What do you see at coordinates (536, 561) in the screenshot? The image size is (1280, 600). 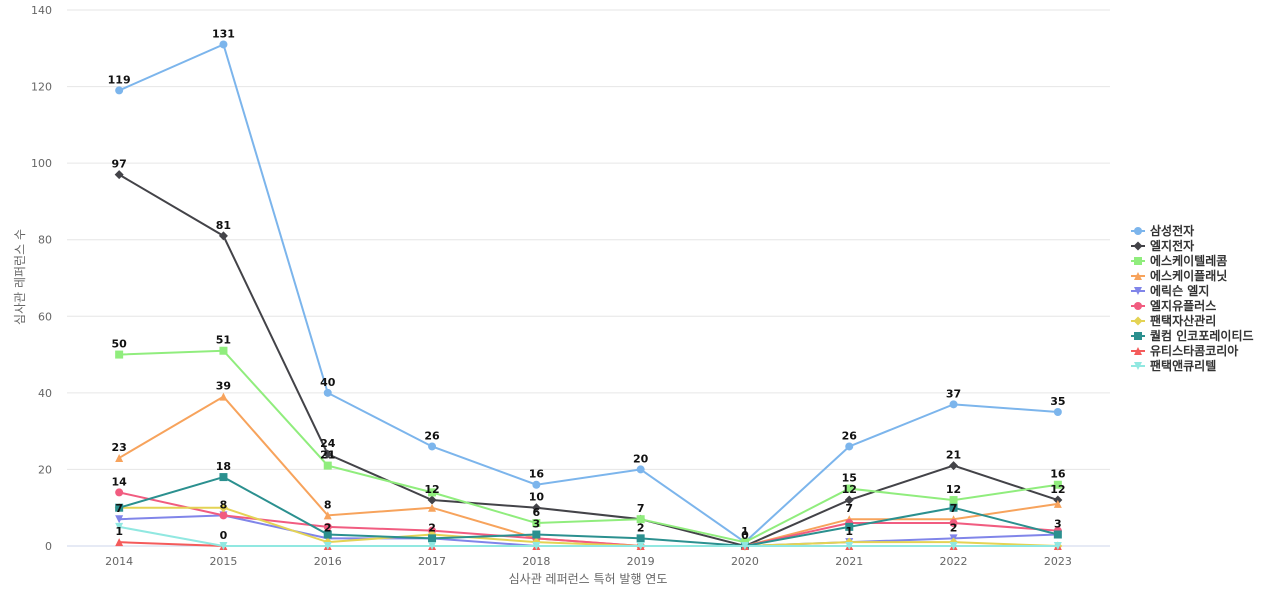 I see `x-tick-label: 2018` at bounding box center [536, 561].